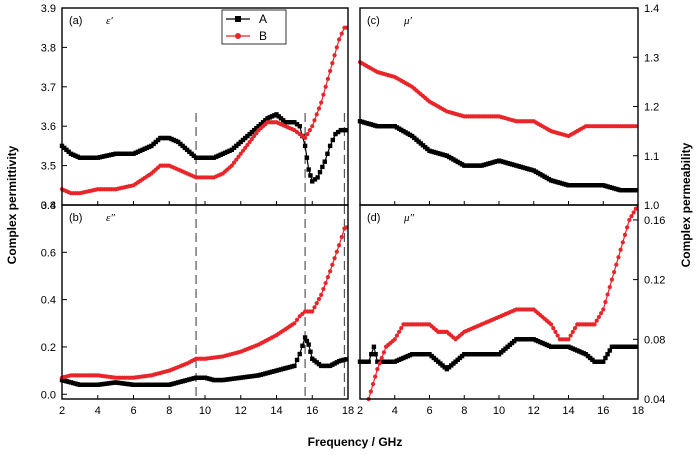 The height and width of the screenshot is (455, 700). What do you see at coordinates (373, 21) in the screenshot?
I see `panel-label-c: (c)` at bounding box center [373, 21].